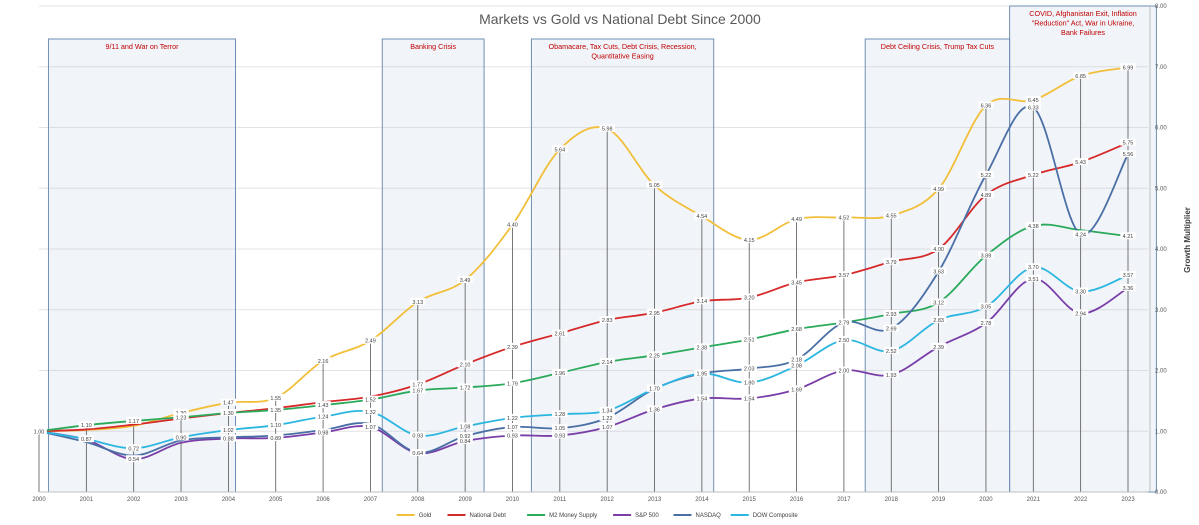 The image size is (1199, 525). What do you see at coordinates (938, 348) in the screenshot?
I see `data-label: 2.39` at bounding box center [938, 348].